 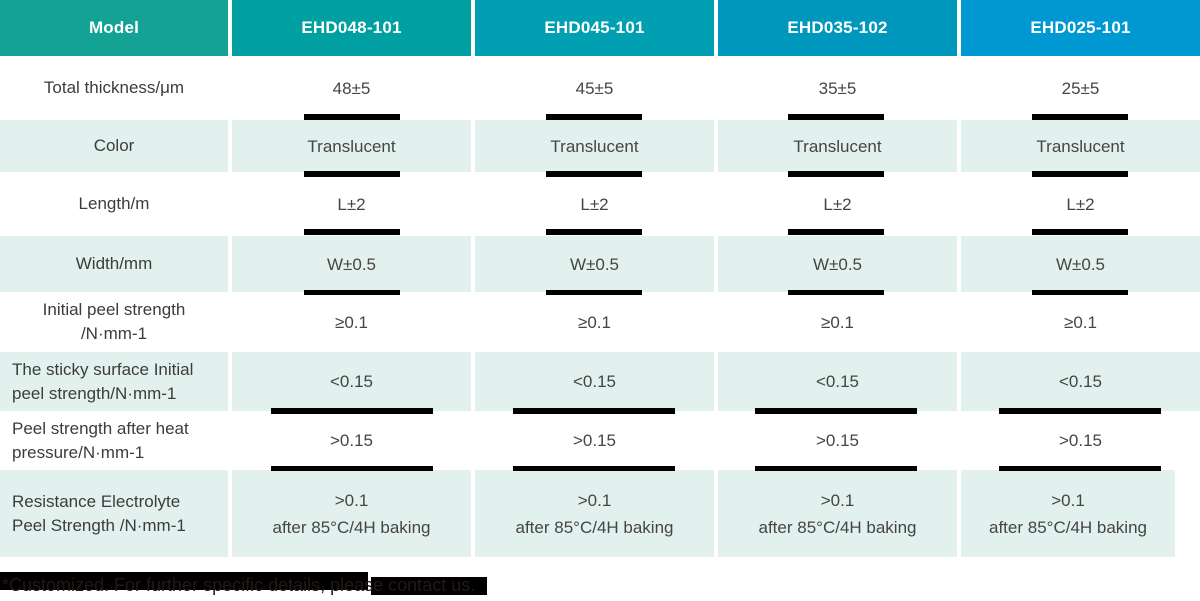 I want to click on row-label-line: Peel Strength /N·mm-1, so click(x=99, y=525).